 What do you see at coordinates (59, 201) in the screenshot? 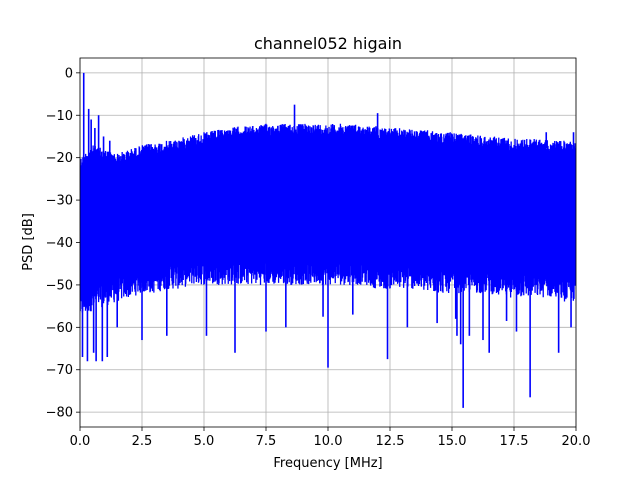
I see `y-tick-label: −30` at bounding box center [59, 201].